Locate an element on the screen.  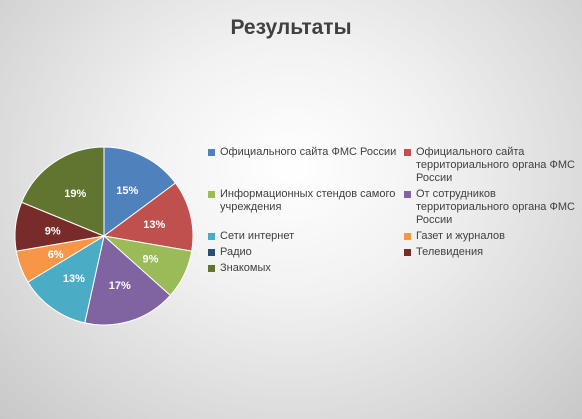
legend-item: Телевидения is located at coordinates (491, 252).